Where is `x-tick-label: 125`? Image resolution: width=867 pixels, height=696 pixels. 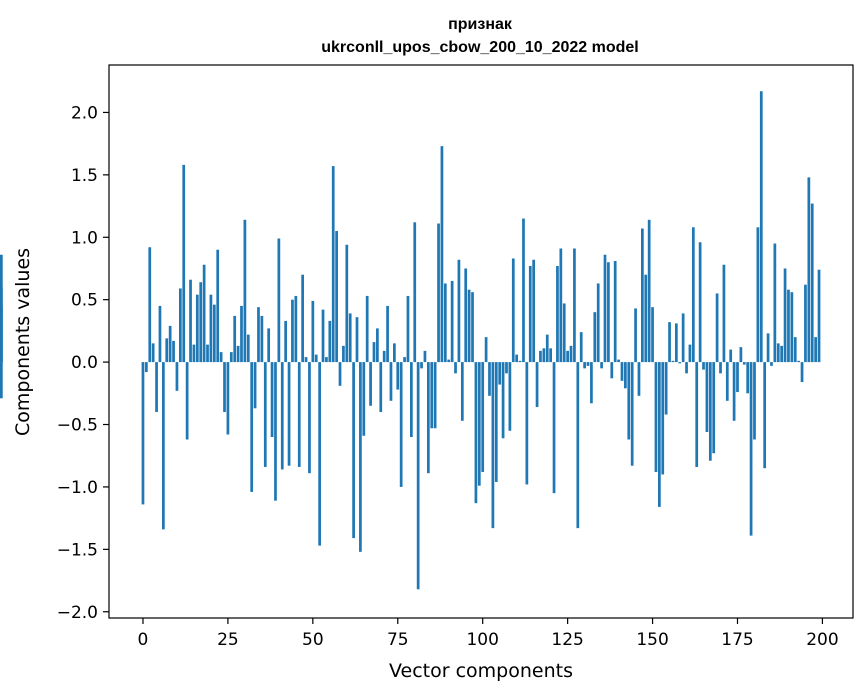 x-tick-label: 125 is located at coordinates (567, 640).